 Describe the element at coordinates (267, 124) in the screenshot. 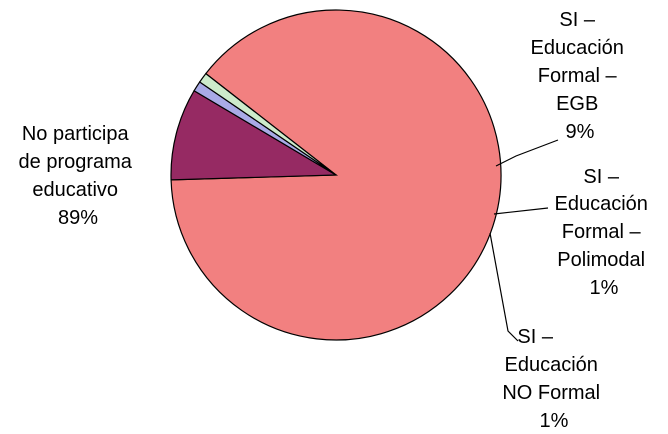

I see `slice-no-formal` at that location.